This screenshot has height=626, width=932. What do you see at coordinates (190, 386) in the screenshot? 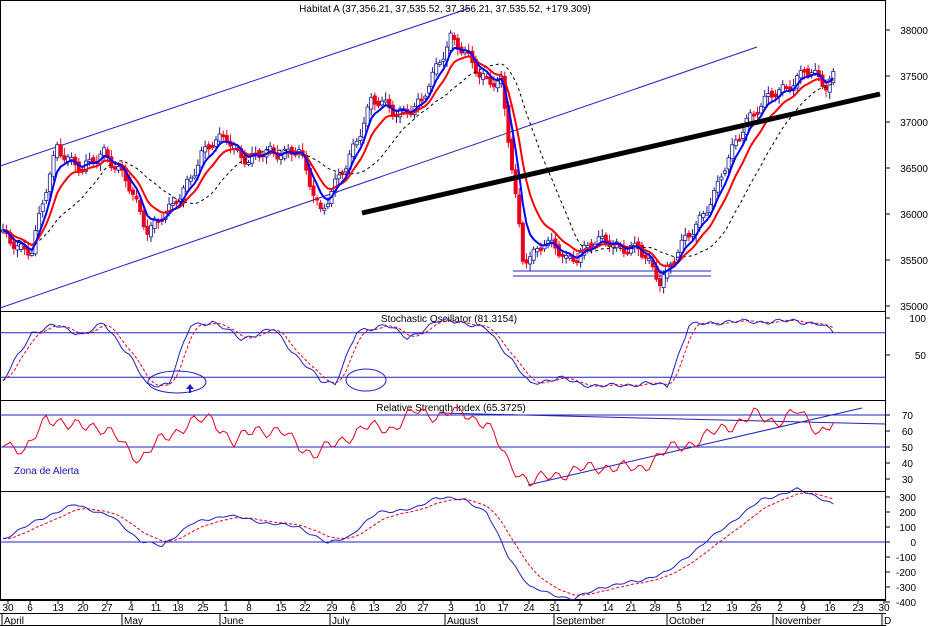
I see `buy-arrow-icon` at bounding box center [190, 386].